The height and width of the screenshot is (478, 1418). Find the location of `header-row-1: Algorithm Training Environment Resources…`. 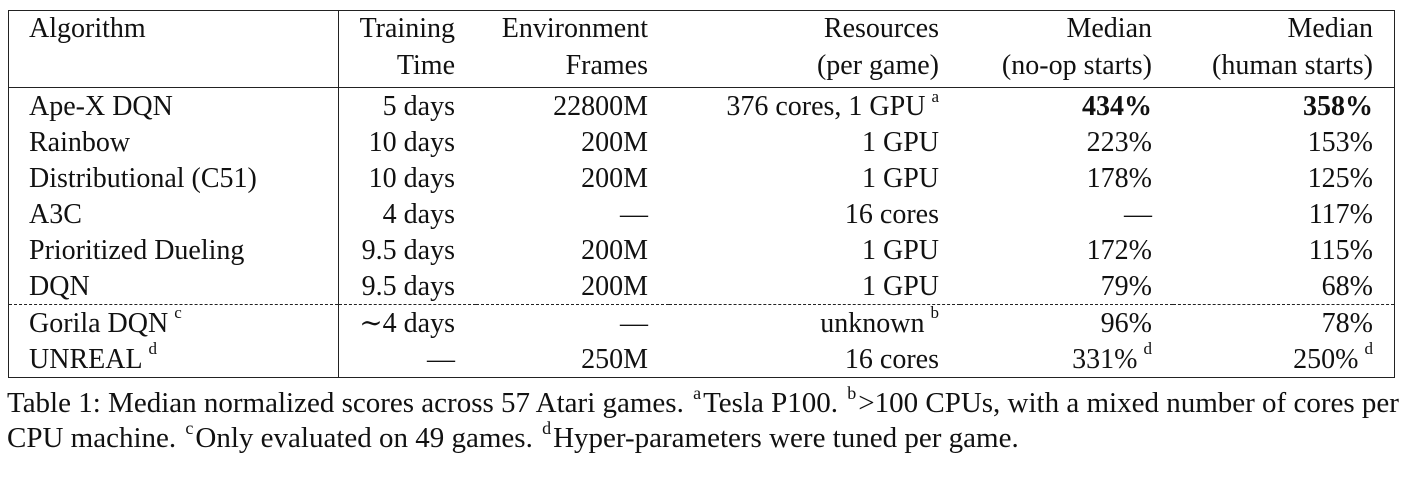

header-row-1: Algorithm Training Environment Resources… is located at coordinates (701, 29).